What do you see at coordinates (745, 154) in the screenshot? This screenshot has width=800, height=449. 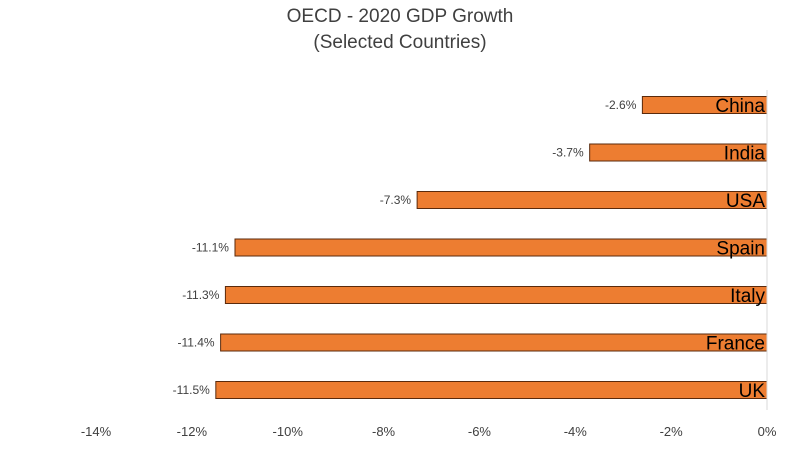 I see `category-label-india: India` at bounding box center [745, 154].